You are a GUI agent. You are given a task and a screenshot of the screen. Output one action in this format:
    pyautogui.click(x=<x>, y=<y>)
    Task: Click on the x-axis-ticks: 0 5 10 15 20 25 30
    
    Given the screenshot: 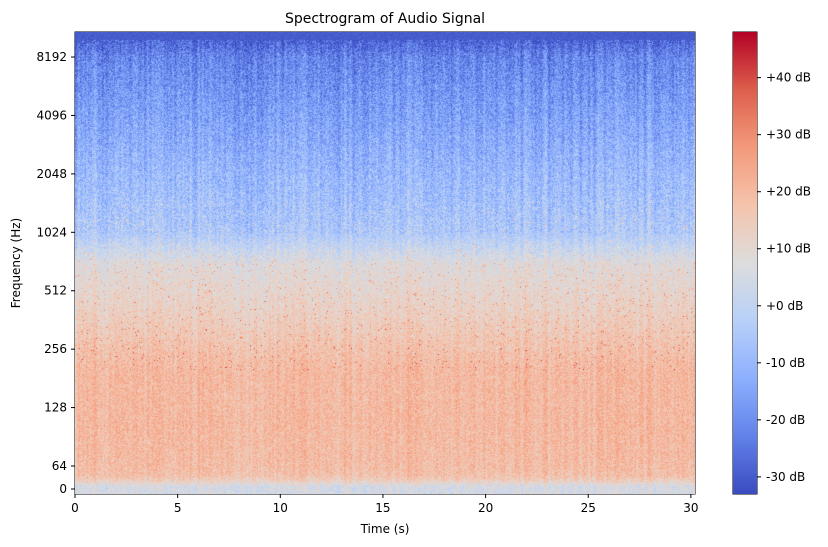 What is the action you would take?
    pyautogui.click(x=385, y=504)
    